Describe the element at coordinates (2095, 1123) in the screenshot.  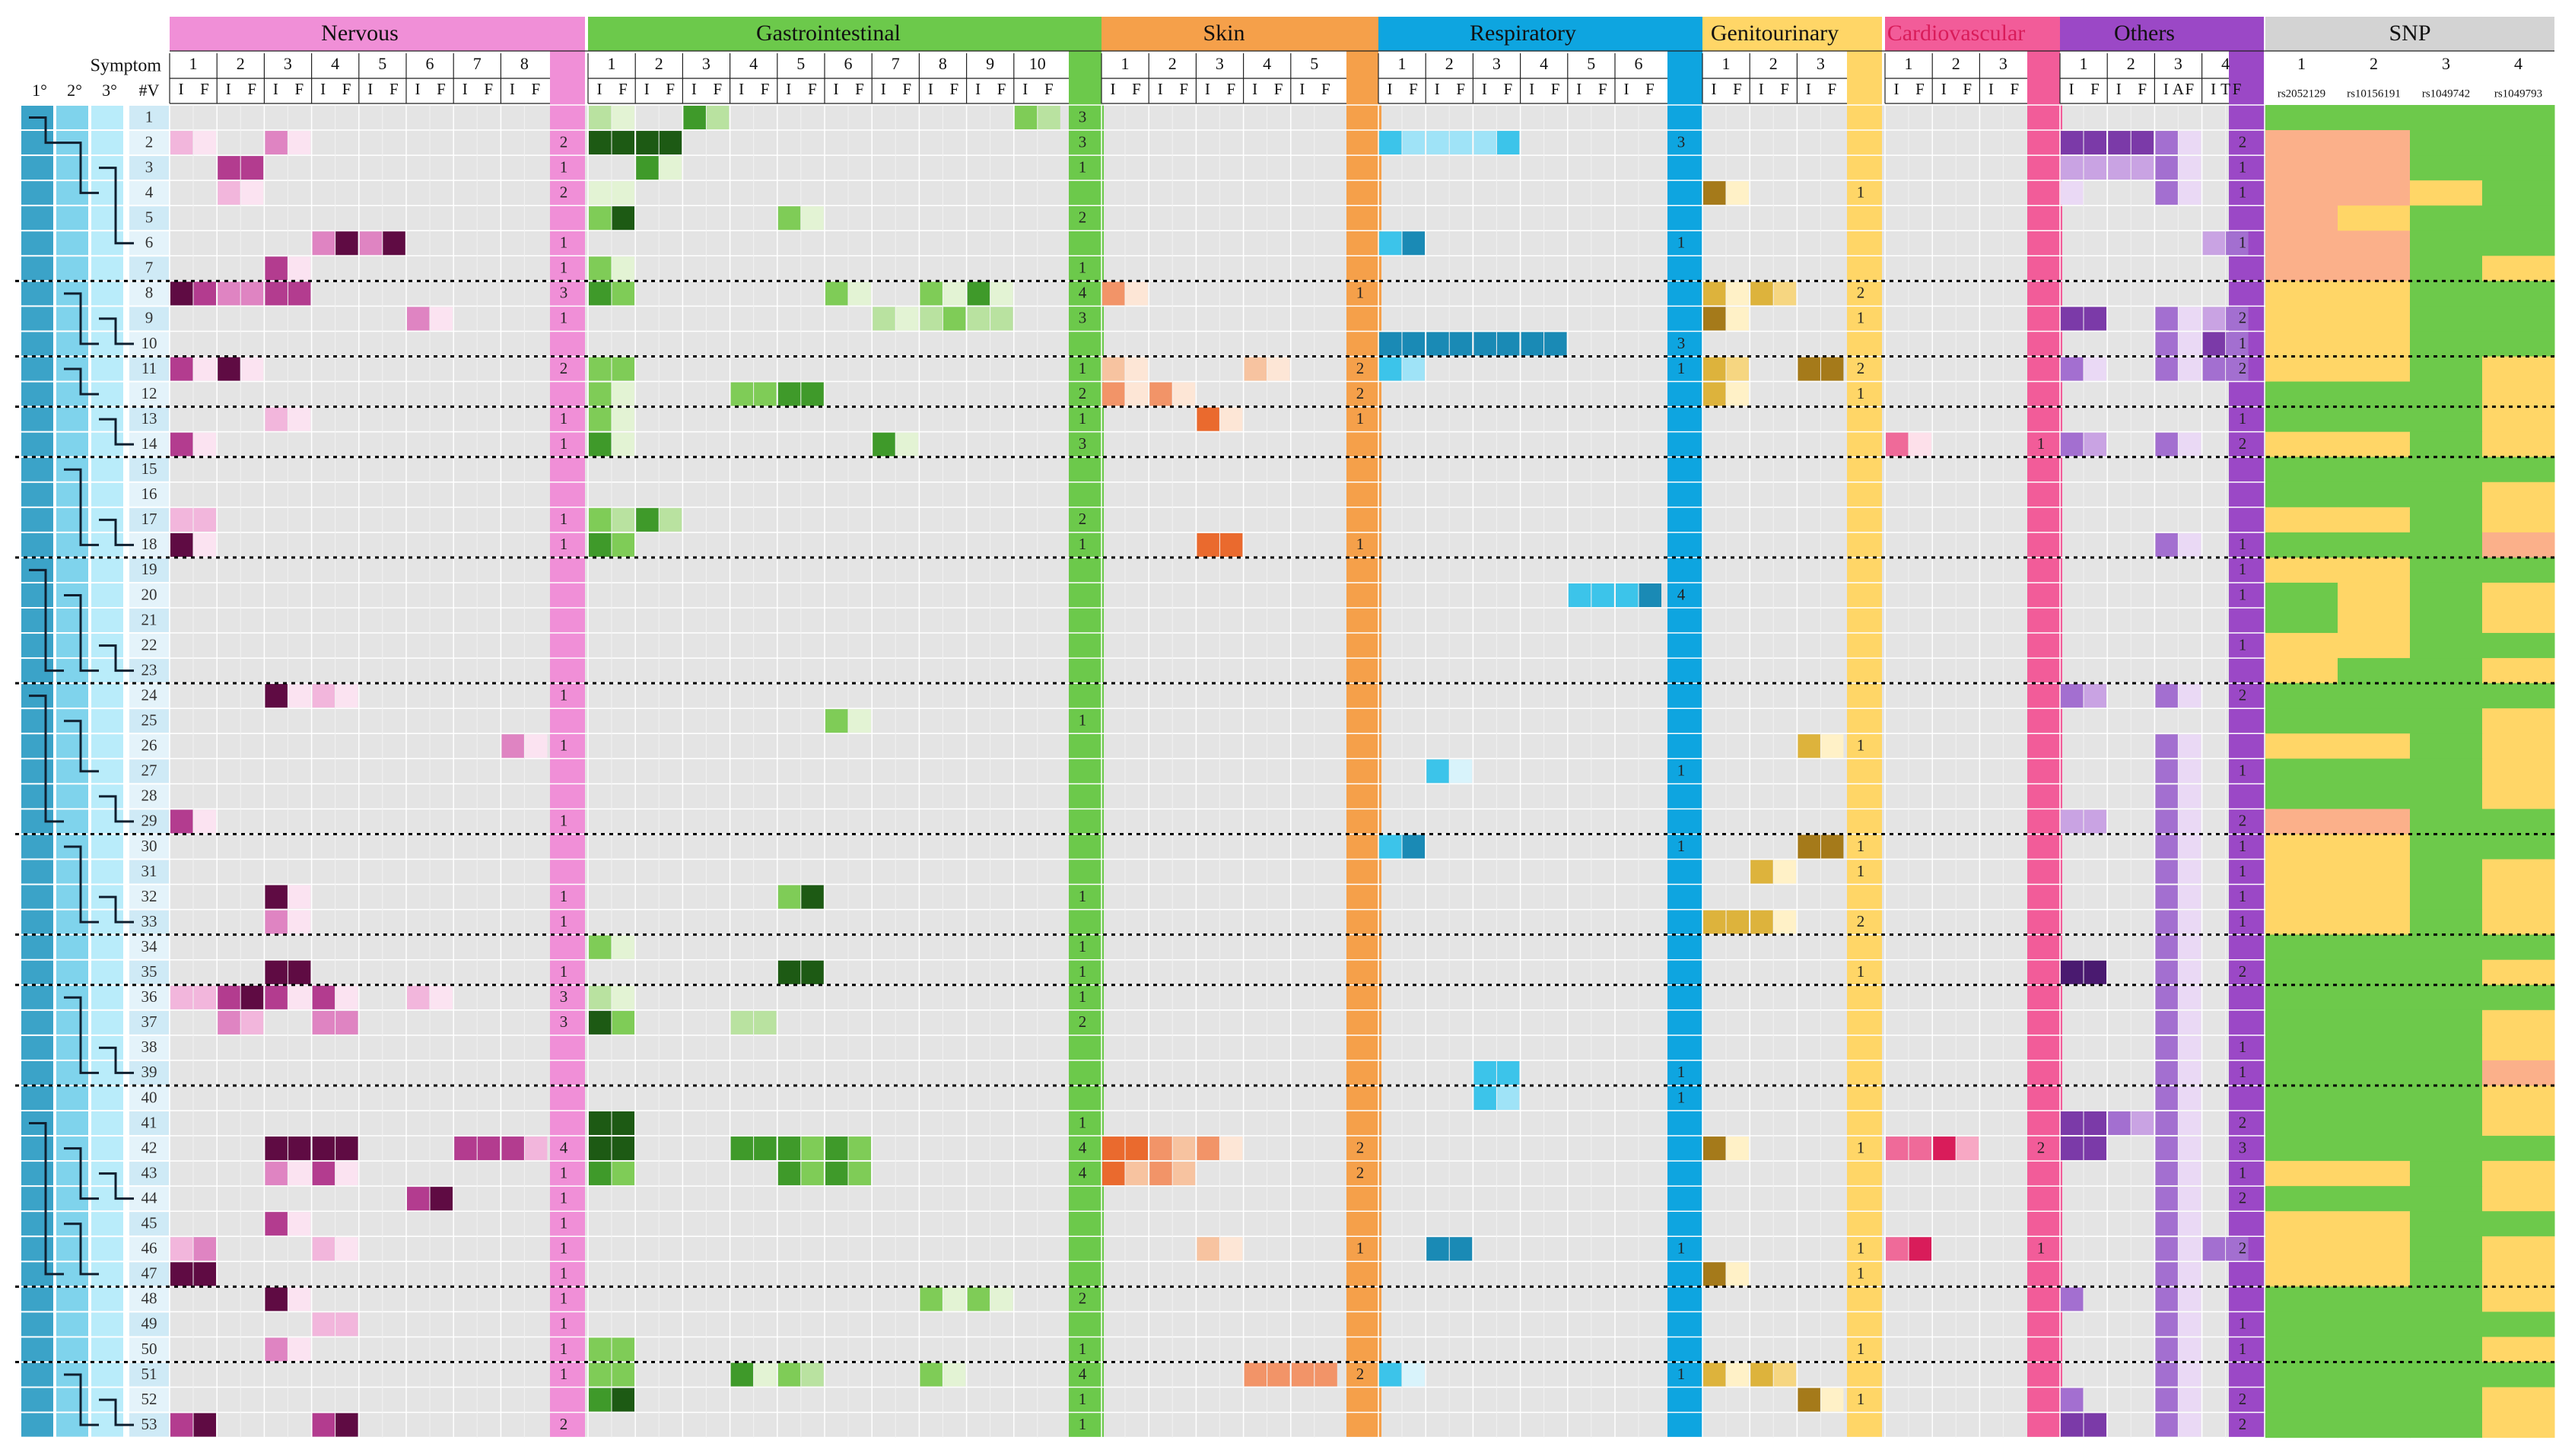
I see `cell-frequency-g6-s1-v41` at that location.